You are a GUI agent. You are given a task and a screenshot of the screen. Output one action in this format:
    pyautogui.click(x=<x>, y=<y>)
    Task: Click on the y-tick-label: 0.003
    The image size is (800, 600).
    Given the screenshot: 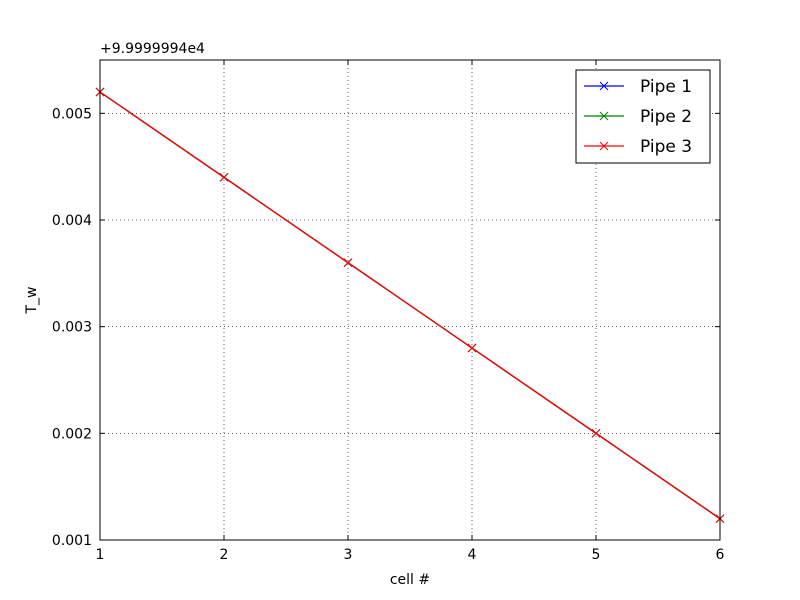 What is the action you would take?
    pyautogui.click(x=72, y=328)
    